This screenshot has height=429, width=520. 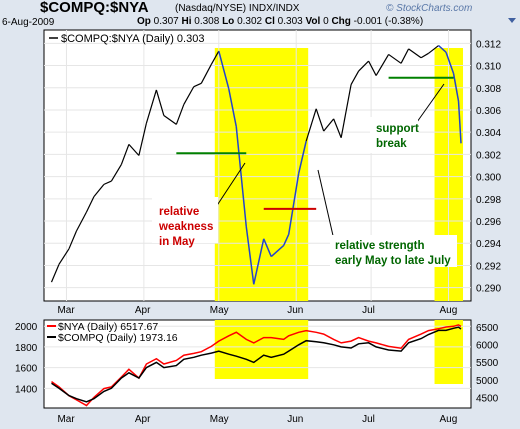 What do you see at coordinates (397, 129) in the screenshot?
I see `annotation-text: support` at bounding box center [397, 129].